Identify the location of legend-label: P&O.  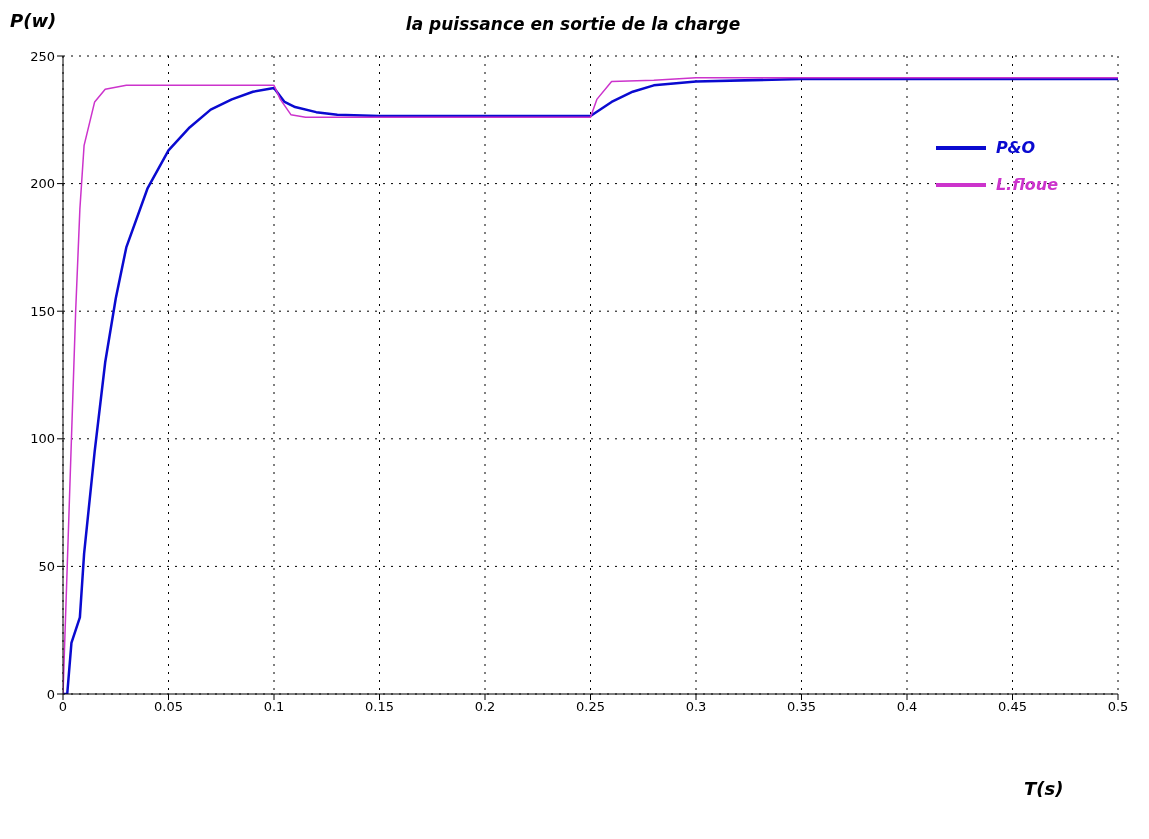
(1015, 147).